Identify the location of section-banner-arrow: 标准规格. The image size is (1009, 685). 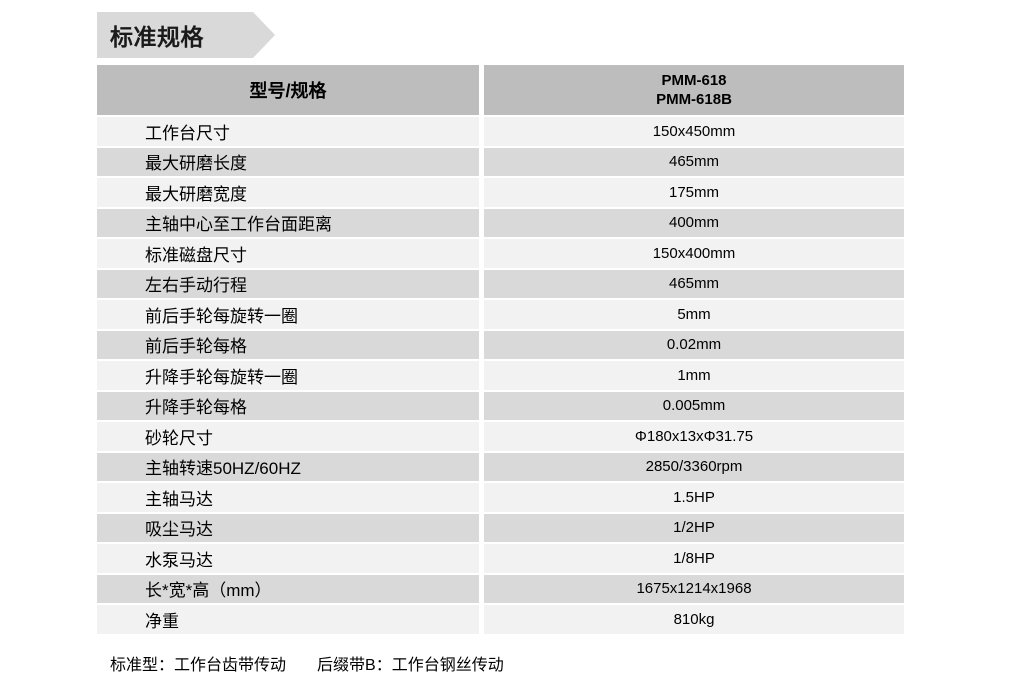
(186, 35).